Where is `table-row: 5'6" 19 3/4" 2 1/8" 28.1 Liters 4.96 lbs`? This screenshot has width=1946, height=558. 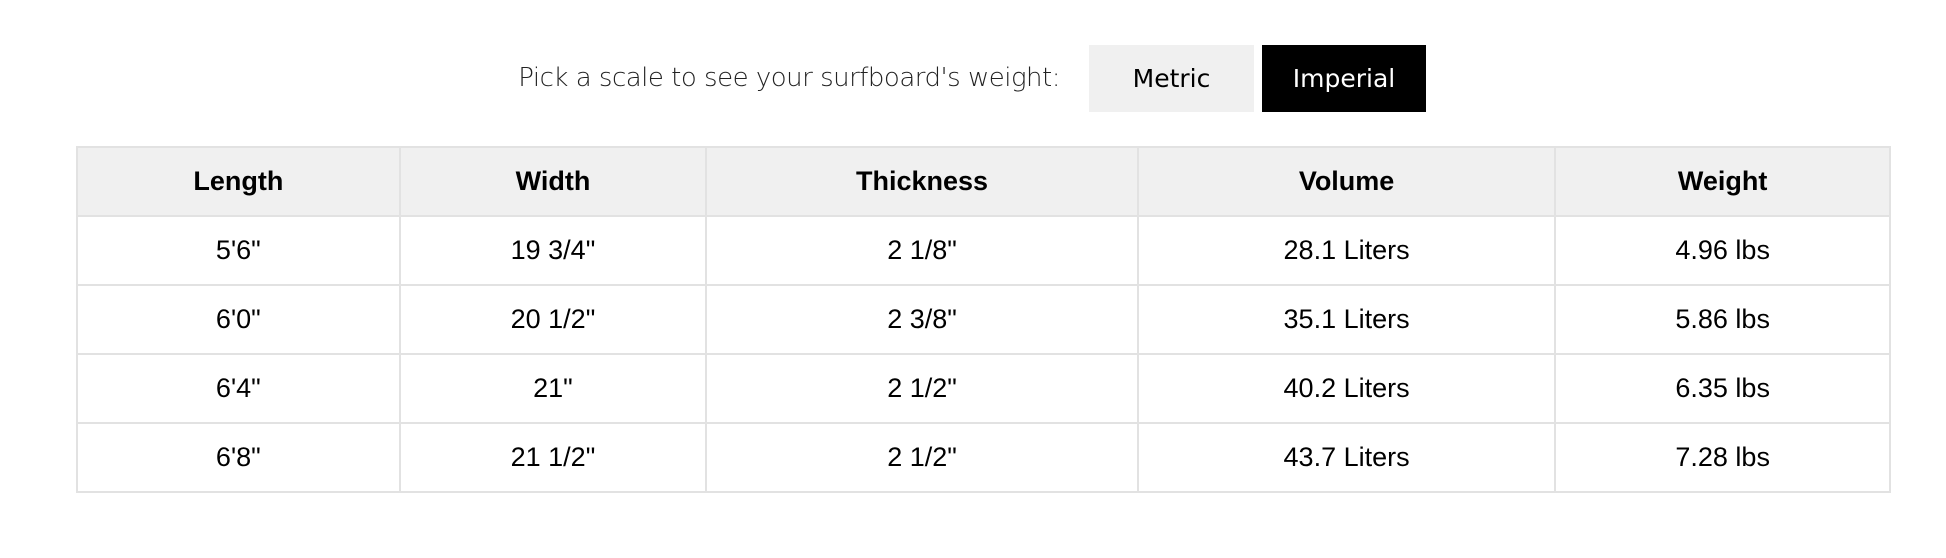 table-row: 5'6" 19 3/4" 2 1/8" 28.1 Liters 4.96 lbs is located at coordinates (983, 250).